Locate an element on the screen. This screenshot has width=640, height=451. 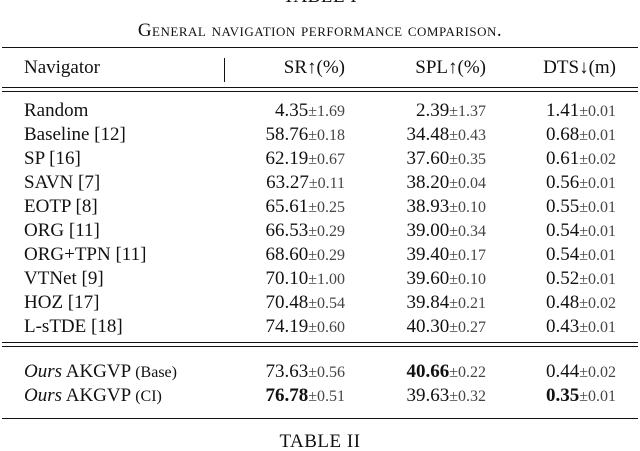
value-cell: 73.63±0.56 is located at coordinates (305, 372).